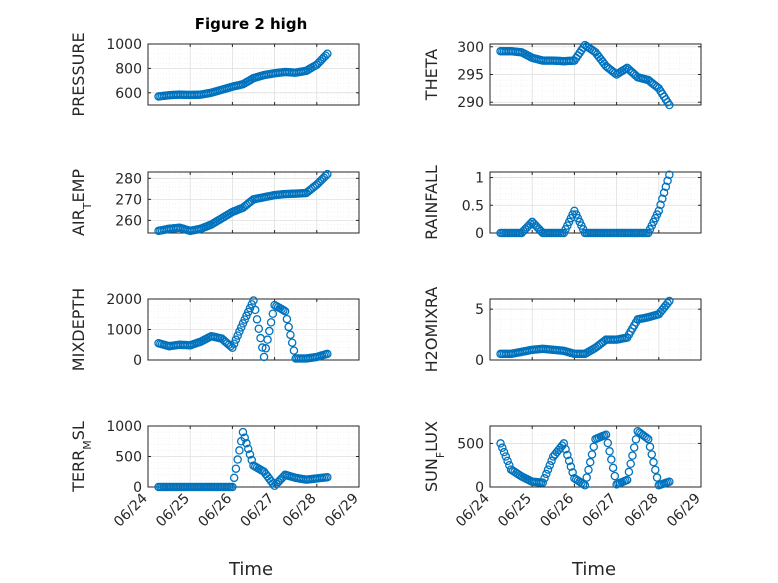 The width and height of the screenshot is (778, 583). What do you see at coordinates (479, 179) in the screenshot?
I see `y-tick-label: 1` at bounding box center [479, 179].